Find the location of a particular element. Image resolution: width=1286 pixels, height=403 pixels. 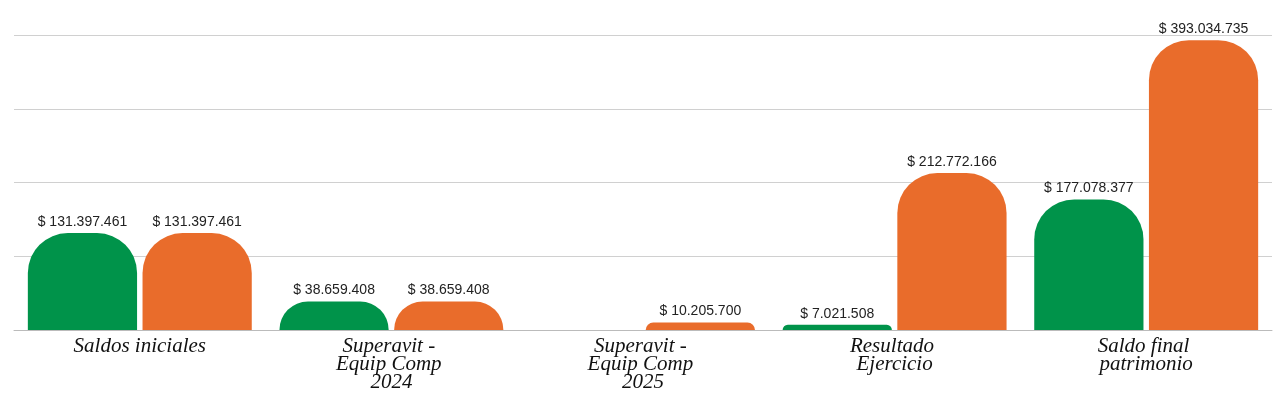

x-tick-label: Superavit - Equip Comp 2024 is located at coordinates (390, 363).